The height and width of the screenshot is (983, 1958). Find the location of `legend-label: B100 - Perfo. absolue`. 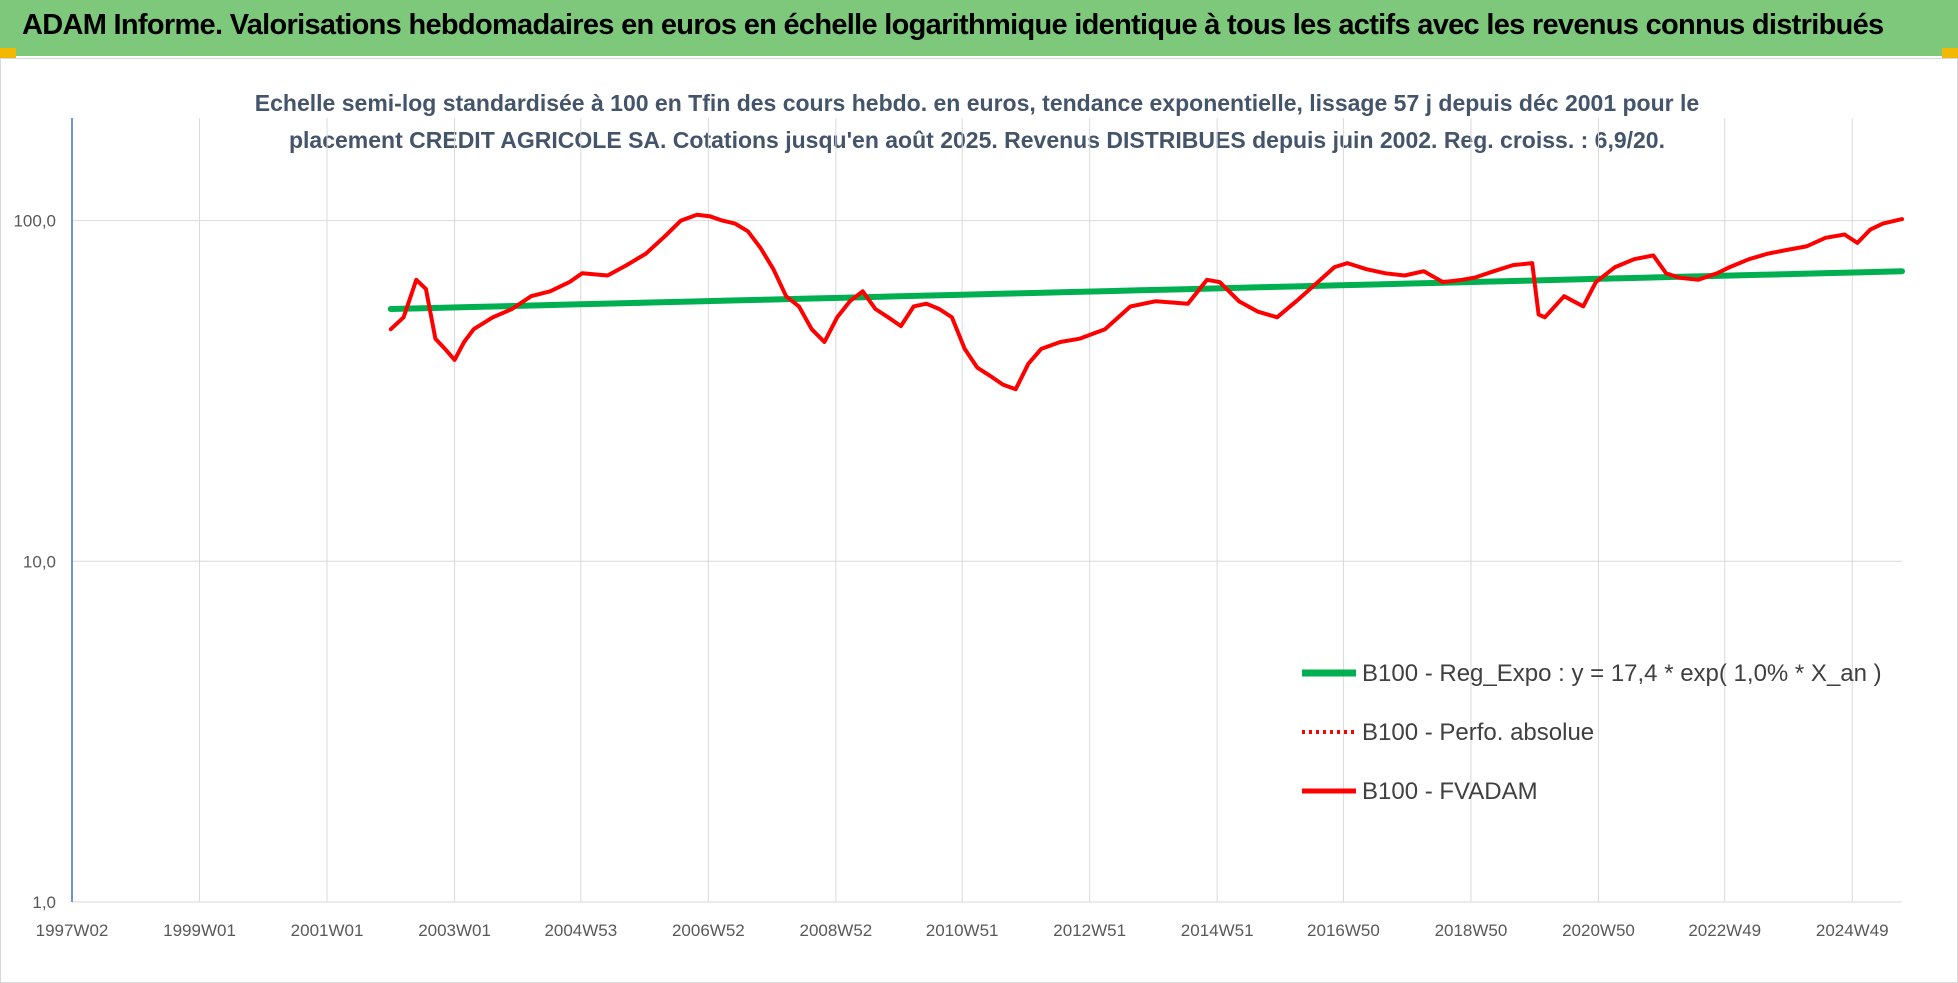

legend-label: B100 - Perfo. absolue is located at coordinates (1478, 732).